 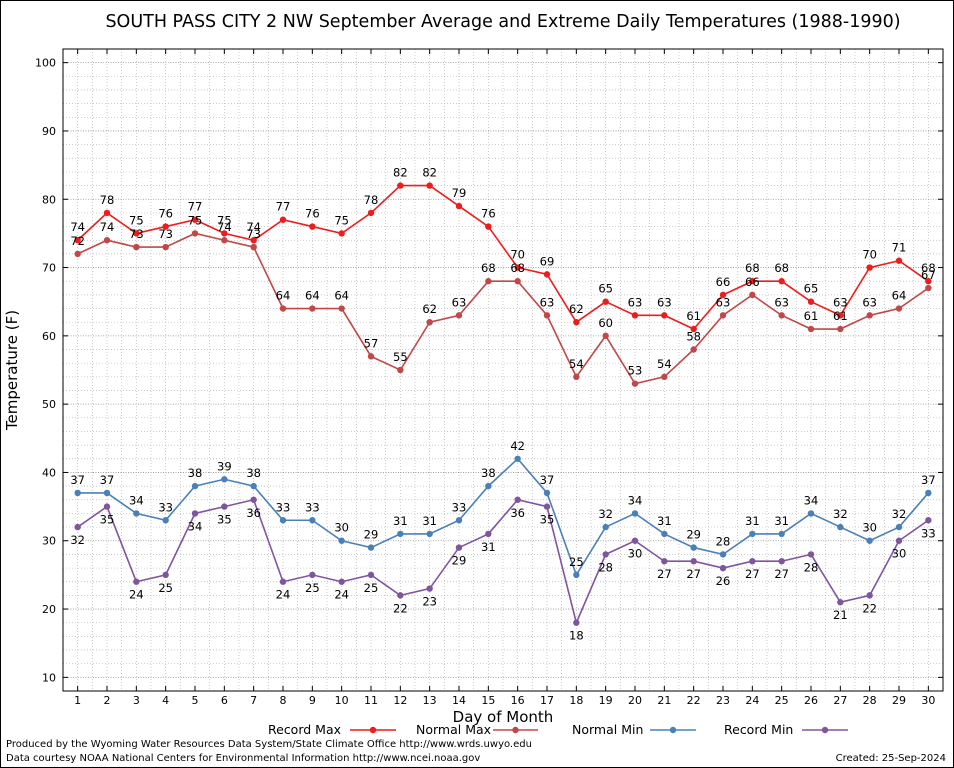 What do you see at coordinates (195, 473) in the screenshot?
I see `data-label: 38` at bounding box center [195, 473].